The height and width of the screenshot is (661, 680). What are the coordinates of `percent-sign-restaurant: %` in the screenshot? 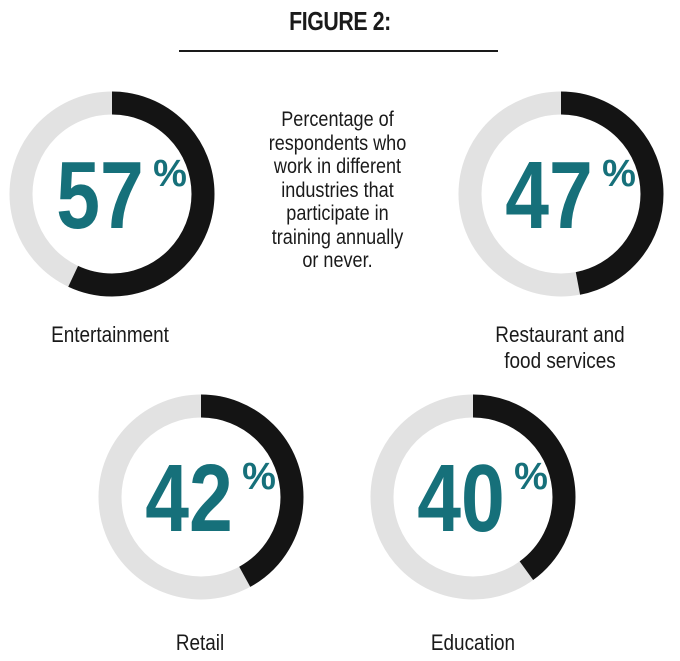 It's located at (619, 174).